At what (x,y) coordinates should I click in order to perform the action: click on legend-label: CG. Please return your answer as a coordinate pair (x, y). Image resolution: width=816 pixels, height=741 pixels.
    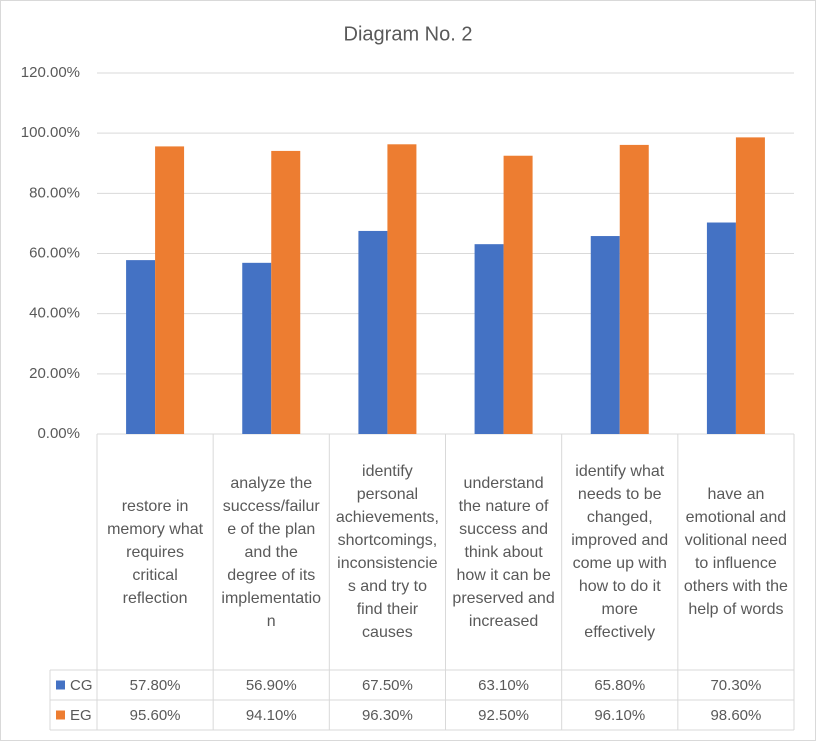
    Looking at the image, I should click on (81, 685).